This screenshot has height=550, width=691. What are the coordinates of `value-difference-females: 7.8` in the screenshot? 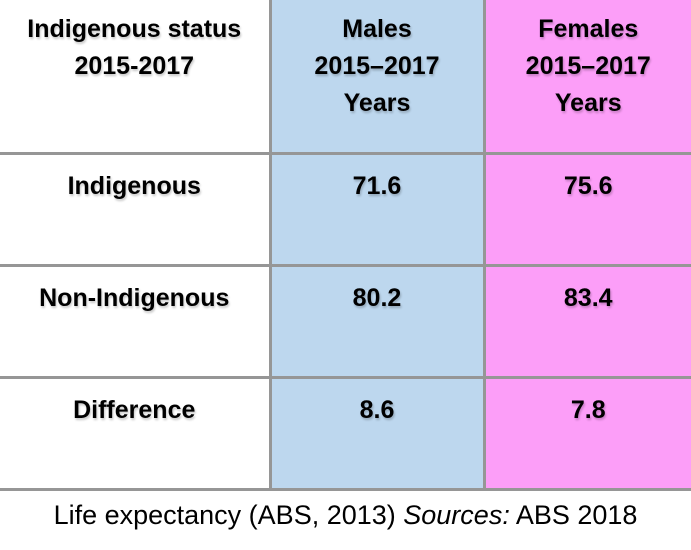 It's located at (587, 434).